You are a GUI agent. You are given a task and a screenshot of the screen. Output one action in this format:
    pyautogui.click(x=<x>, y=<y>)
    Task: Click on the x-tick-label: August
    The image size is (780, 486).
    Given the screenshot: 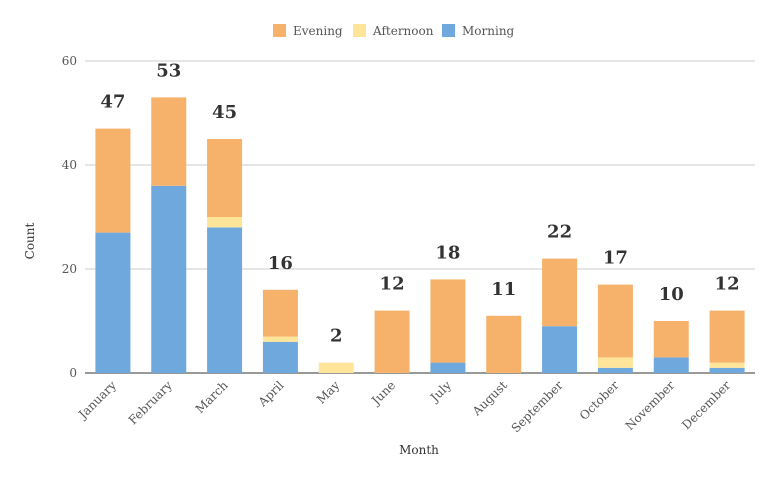 What is the action you would take?
    pyautogui.click(x=489, y=398)
    